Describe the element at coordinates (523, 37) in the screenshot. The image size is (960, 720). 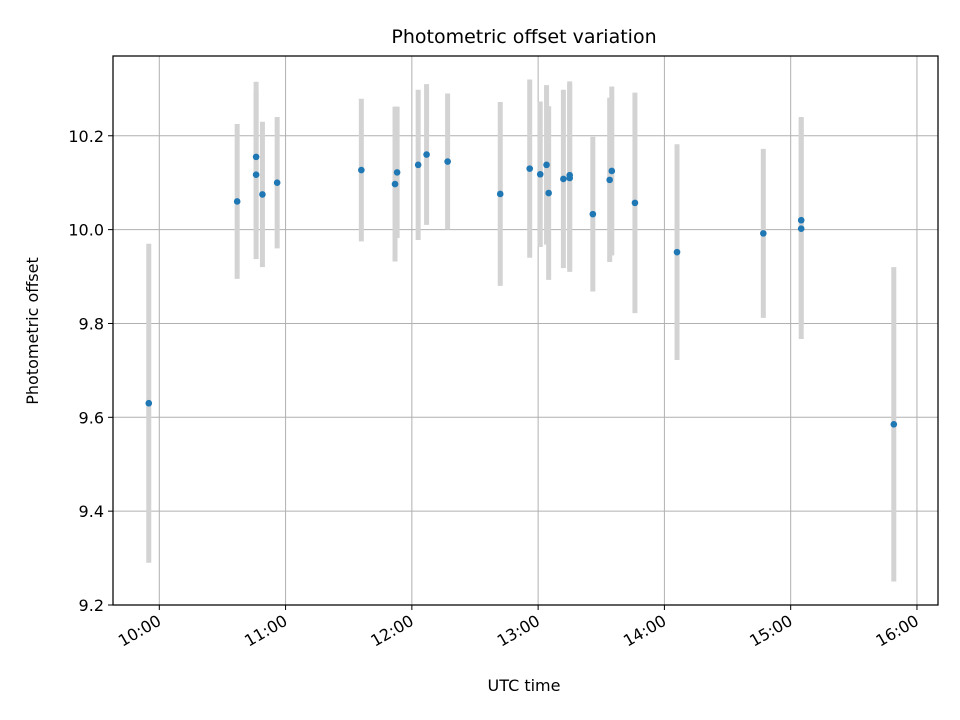
I see `chart-title: Photometric offset variation` at that location.